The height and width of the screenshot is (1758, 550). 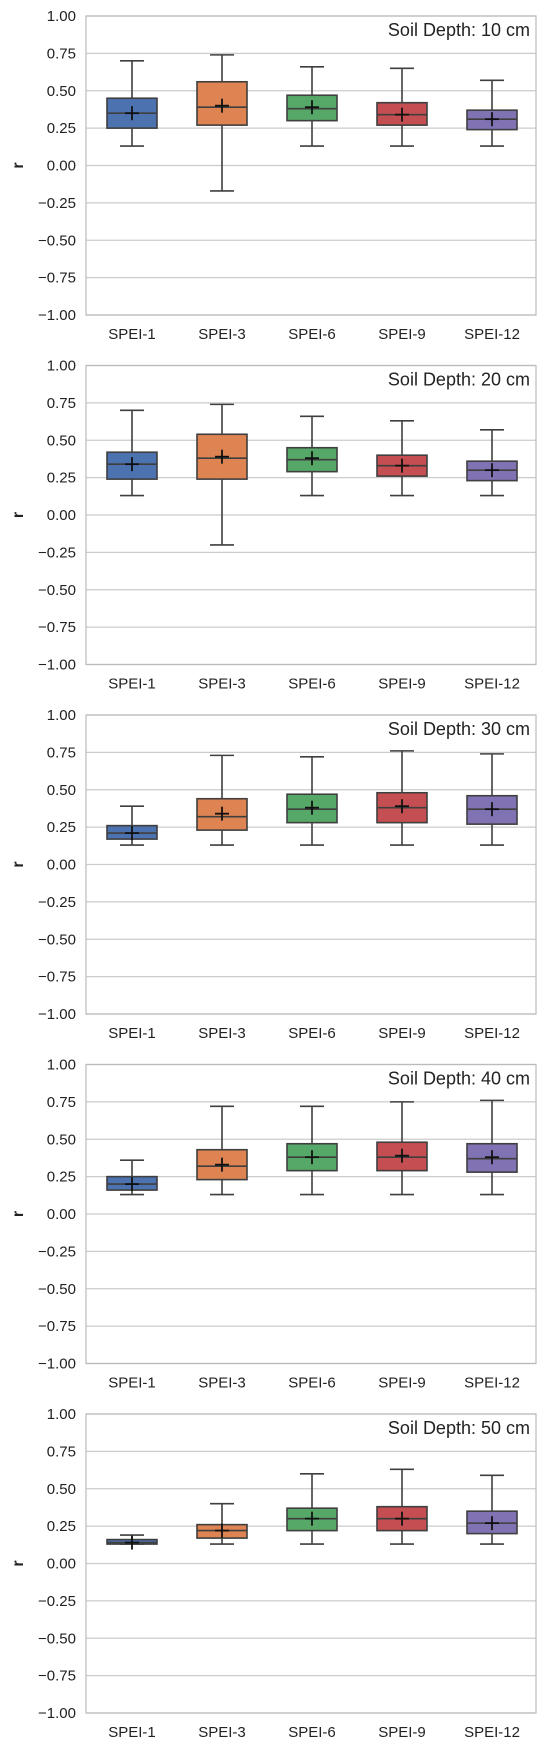 I want to click on box-iqr, so click(x=132, y=465).